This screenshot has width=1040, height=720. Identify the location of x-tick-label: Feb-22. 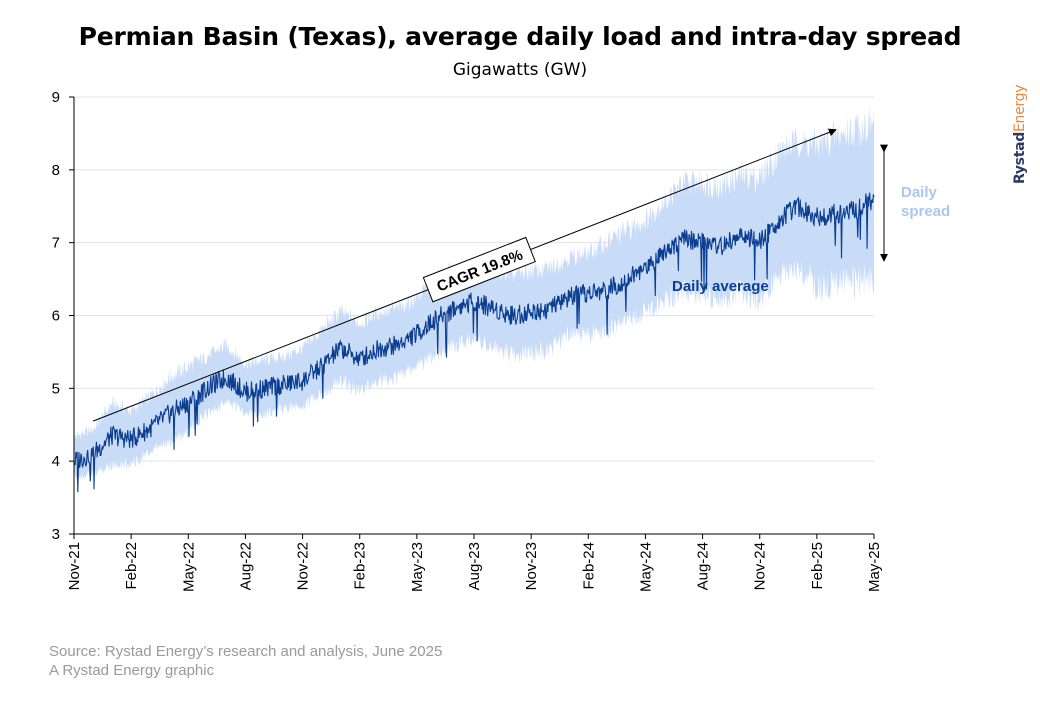
(131, 566).